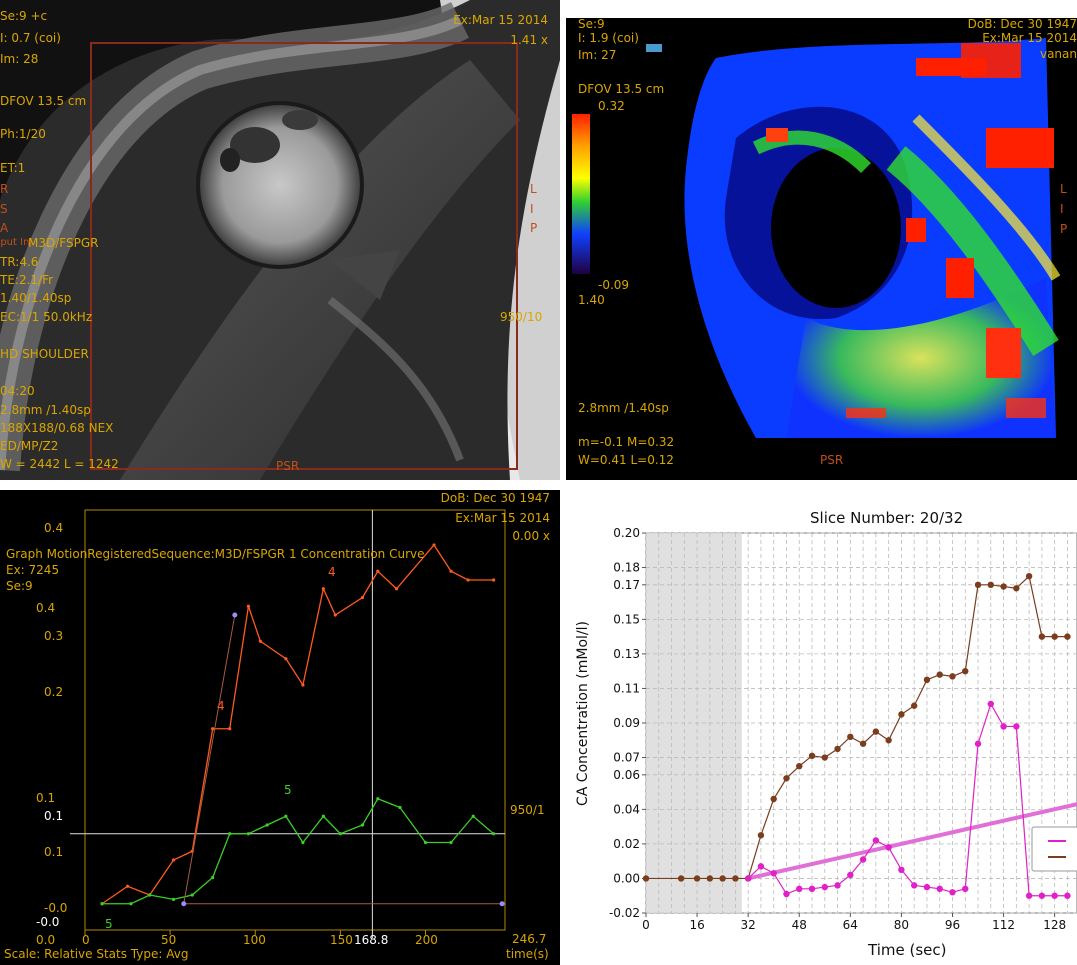 The width and height of the screenshot is (1077, 965). What do you see at coordinates (184, 904) in the screenshot?
I see `baseline-start-point` at bounding box center [184, 904].